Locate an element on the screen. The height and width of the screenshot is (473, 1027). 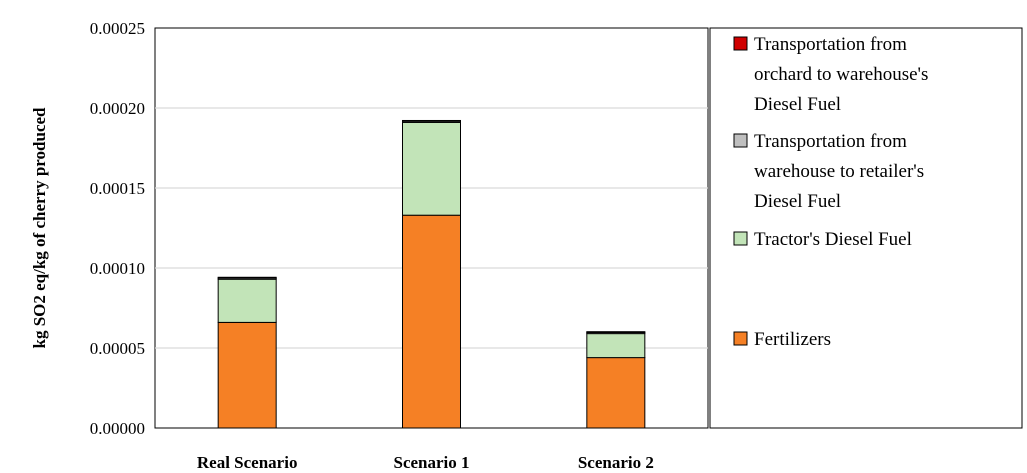
legend-label: orchard to warehouse's is located at coordinates (841, 74).